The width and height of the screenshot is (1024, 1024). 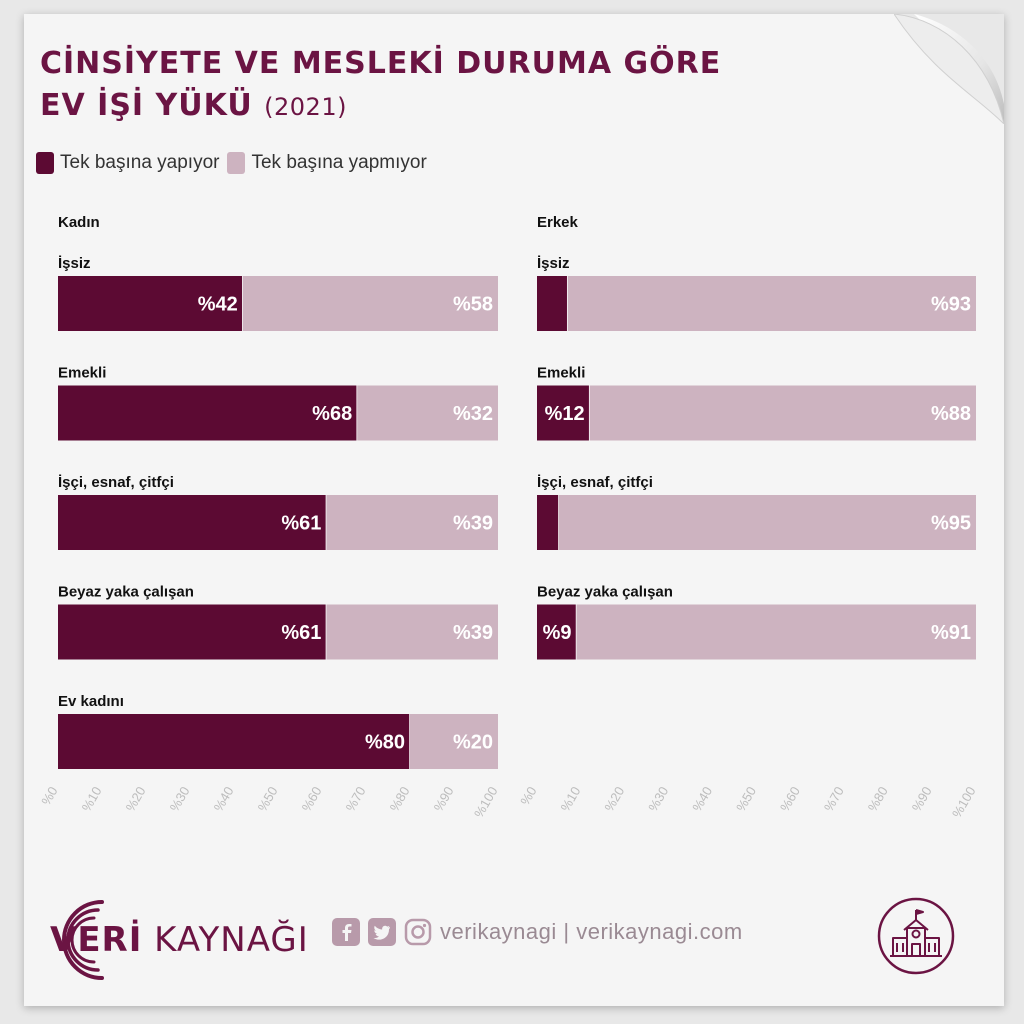 What do you see at coordinates (951, 524) in the screenshot?
I see `data-label: %95` at bounding box center [951, 524].